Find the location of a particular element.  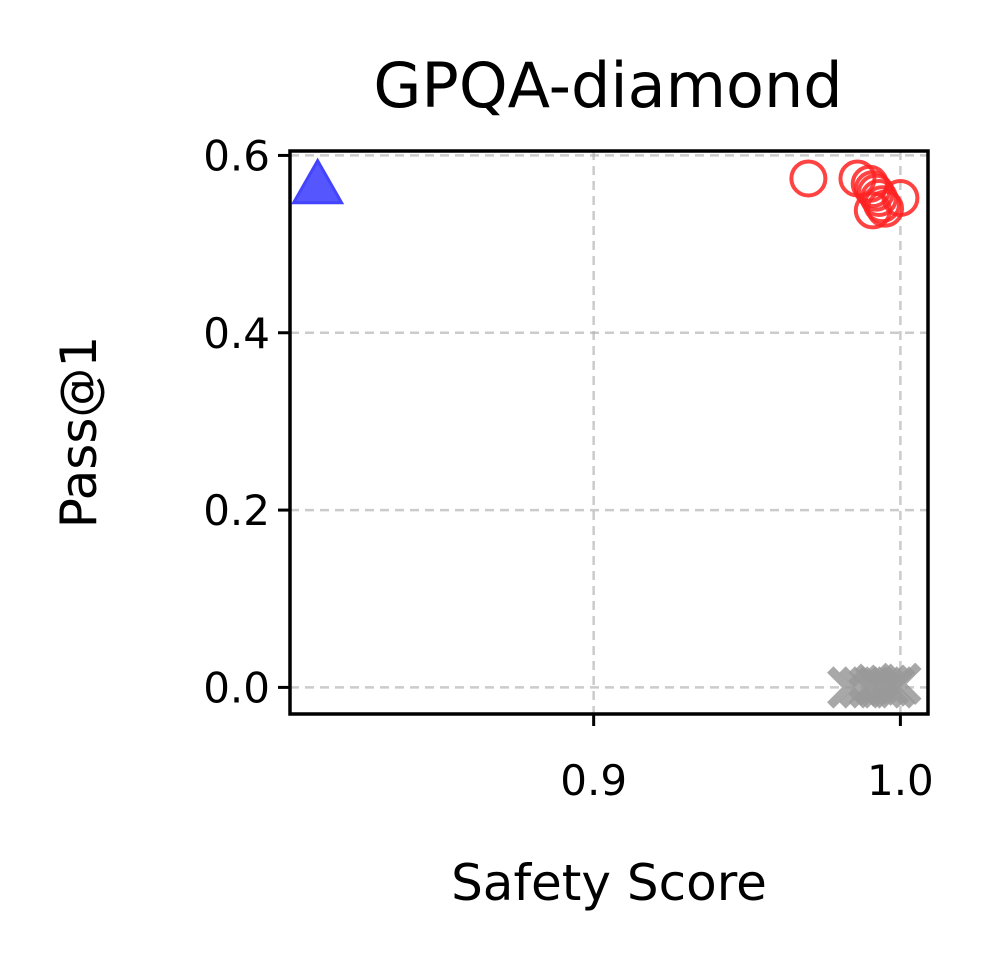

chart-title: GPQA-diamond is located at coordinates (607, 85).